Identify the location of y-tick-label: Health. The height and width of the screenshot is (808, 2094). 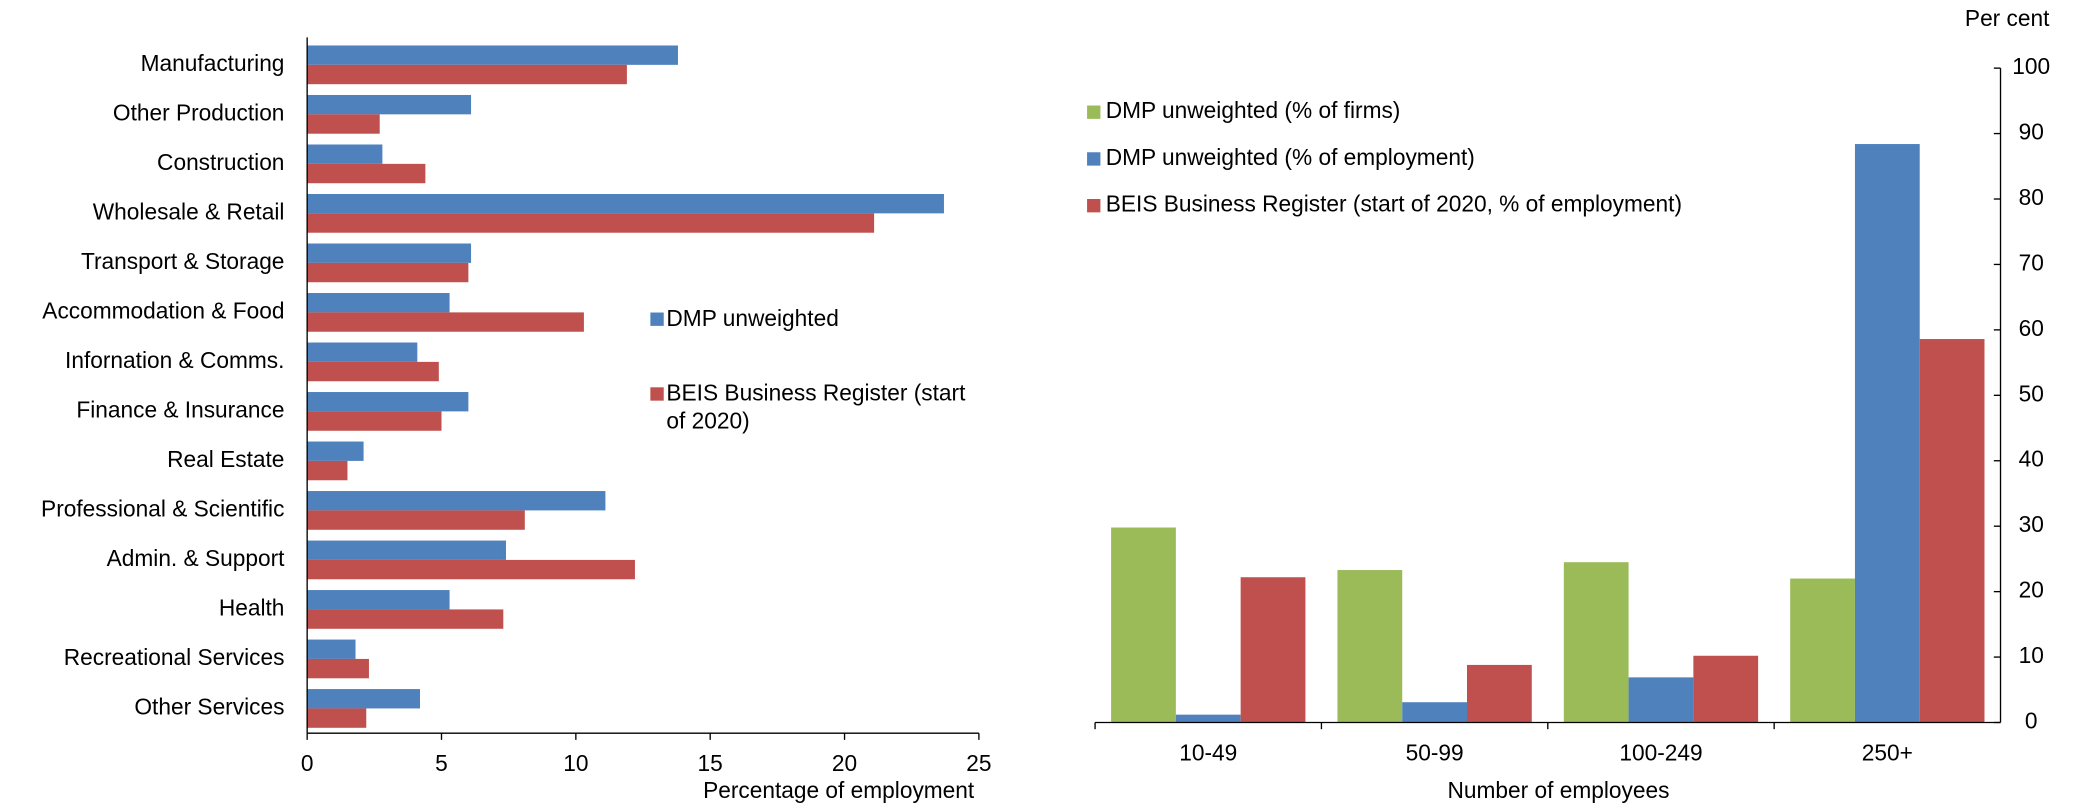
(252, 607).